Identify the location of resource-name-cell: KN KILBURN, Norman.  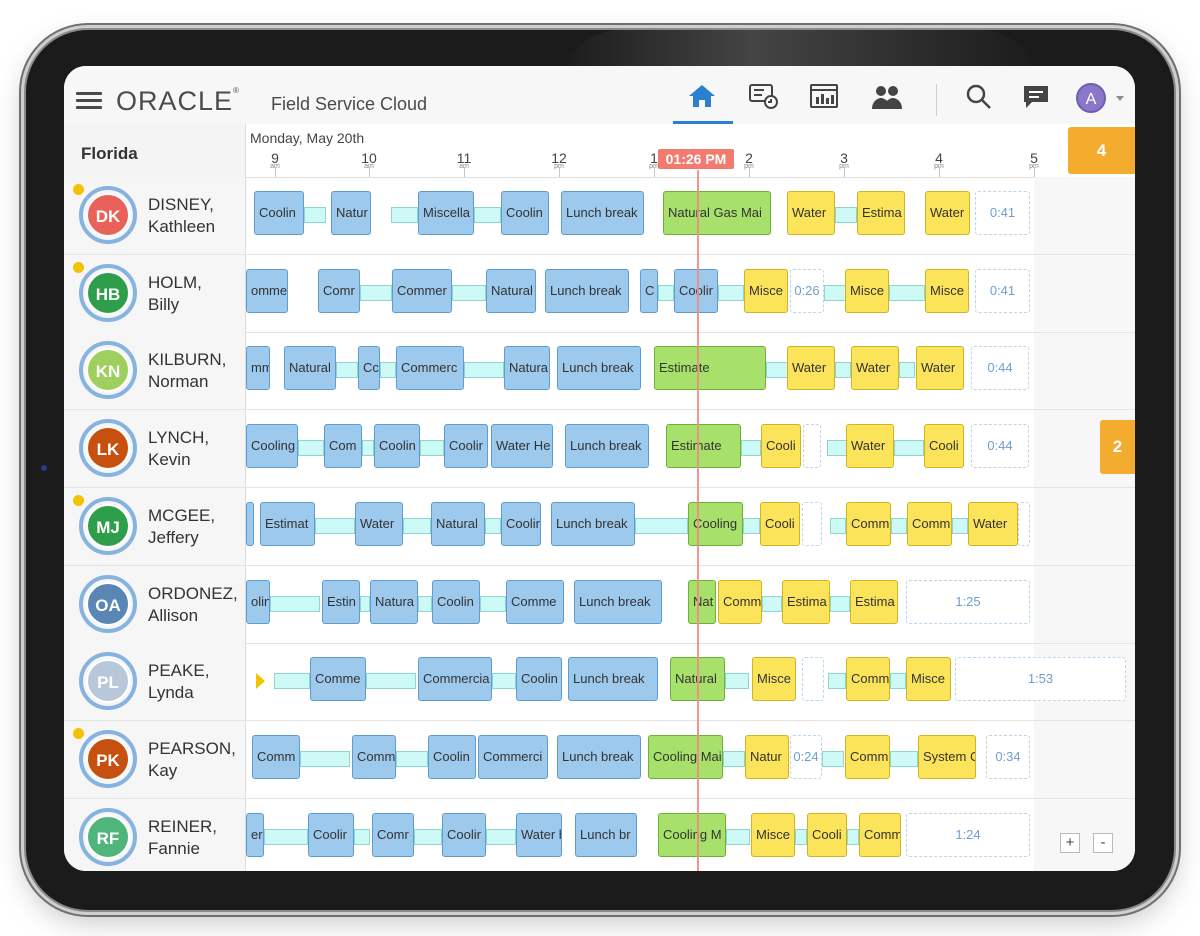
(155, 371).